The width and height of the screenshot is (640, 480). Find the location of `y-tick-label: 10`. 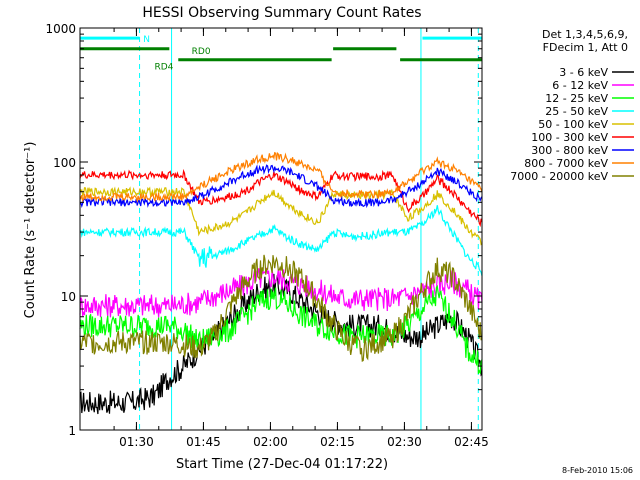

y-tick-label: 10 is located at coordinates (68, 297).